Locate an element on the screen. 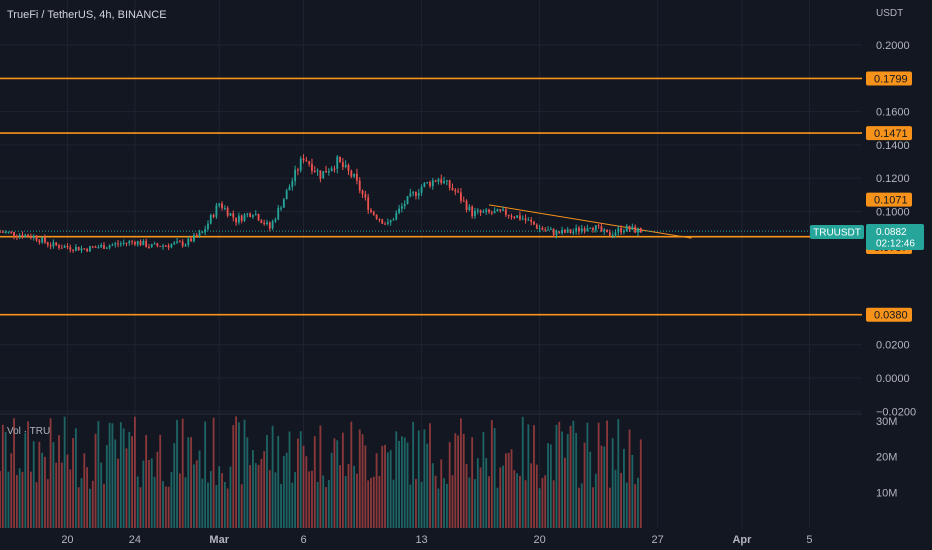  time-tick-label: Mar is located at coordinates (219, 540).